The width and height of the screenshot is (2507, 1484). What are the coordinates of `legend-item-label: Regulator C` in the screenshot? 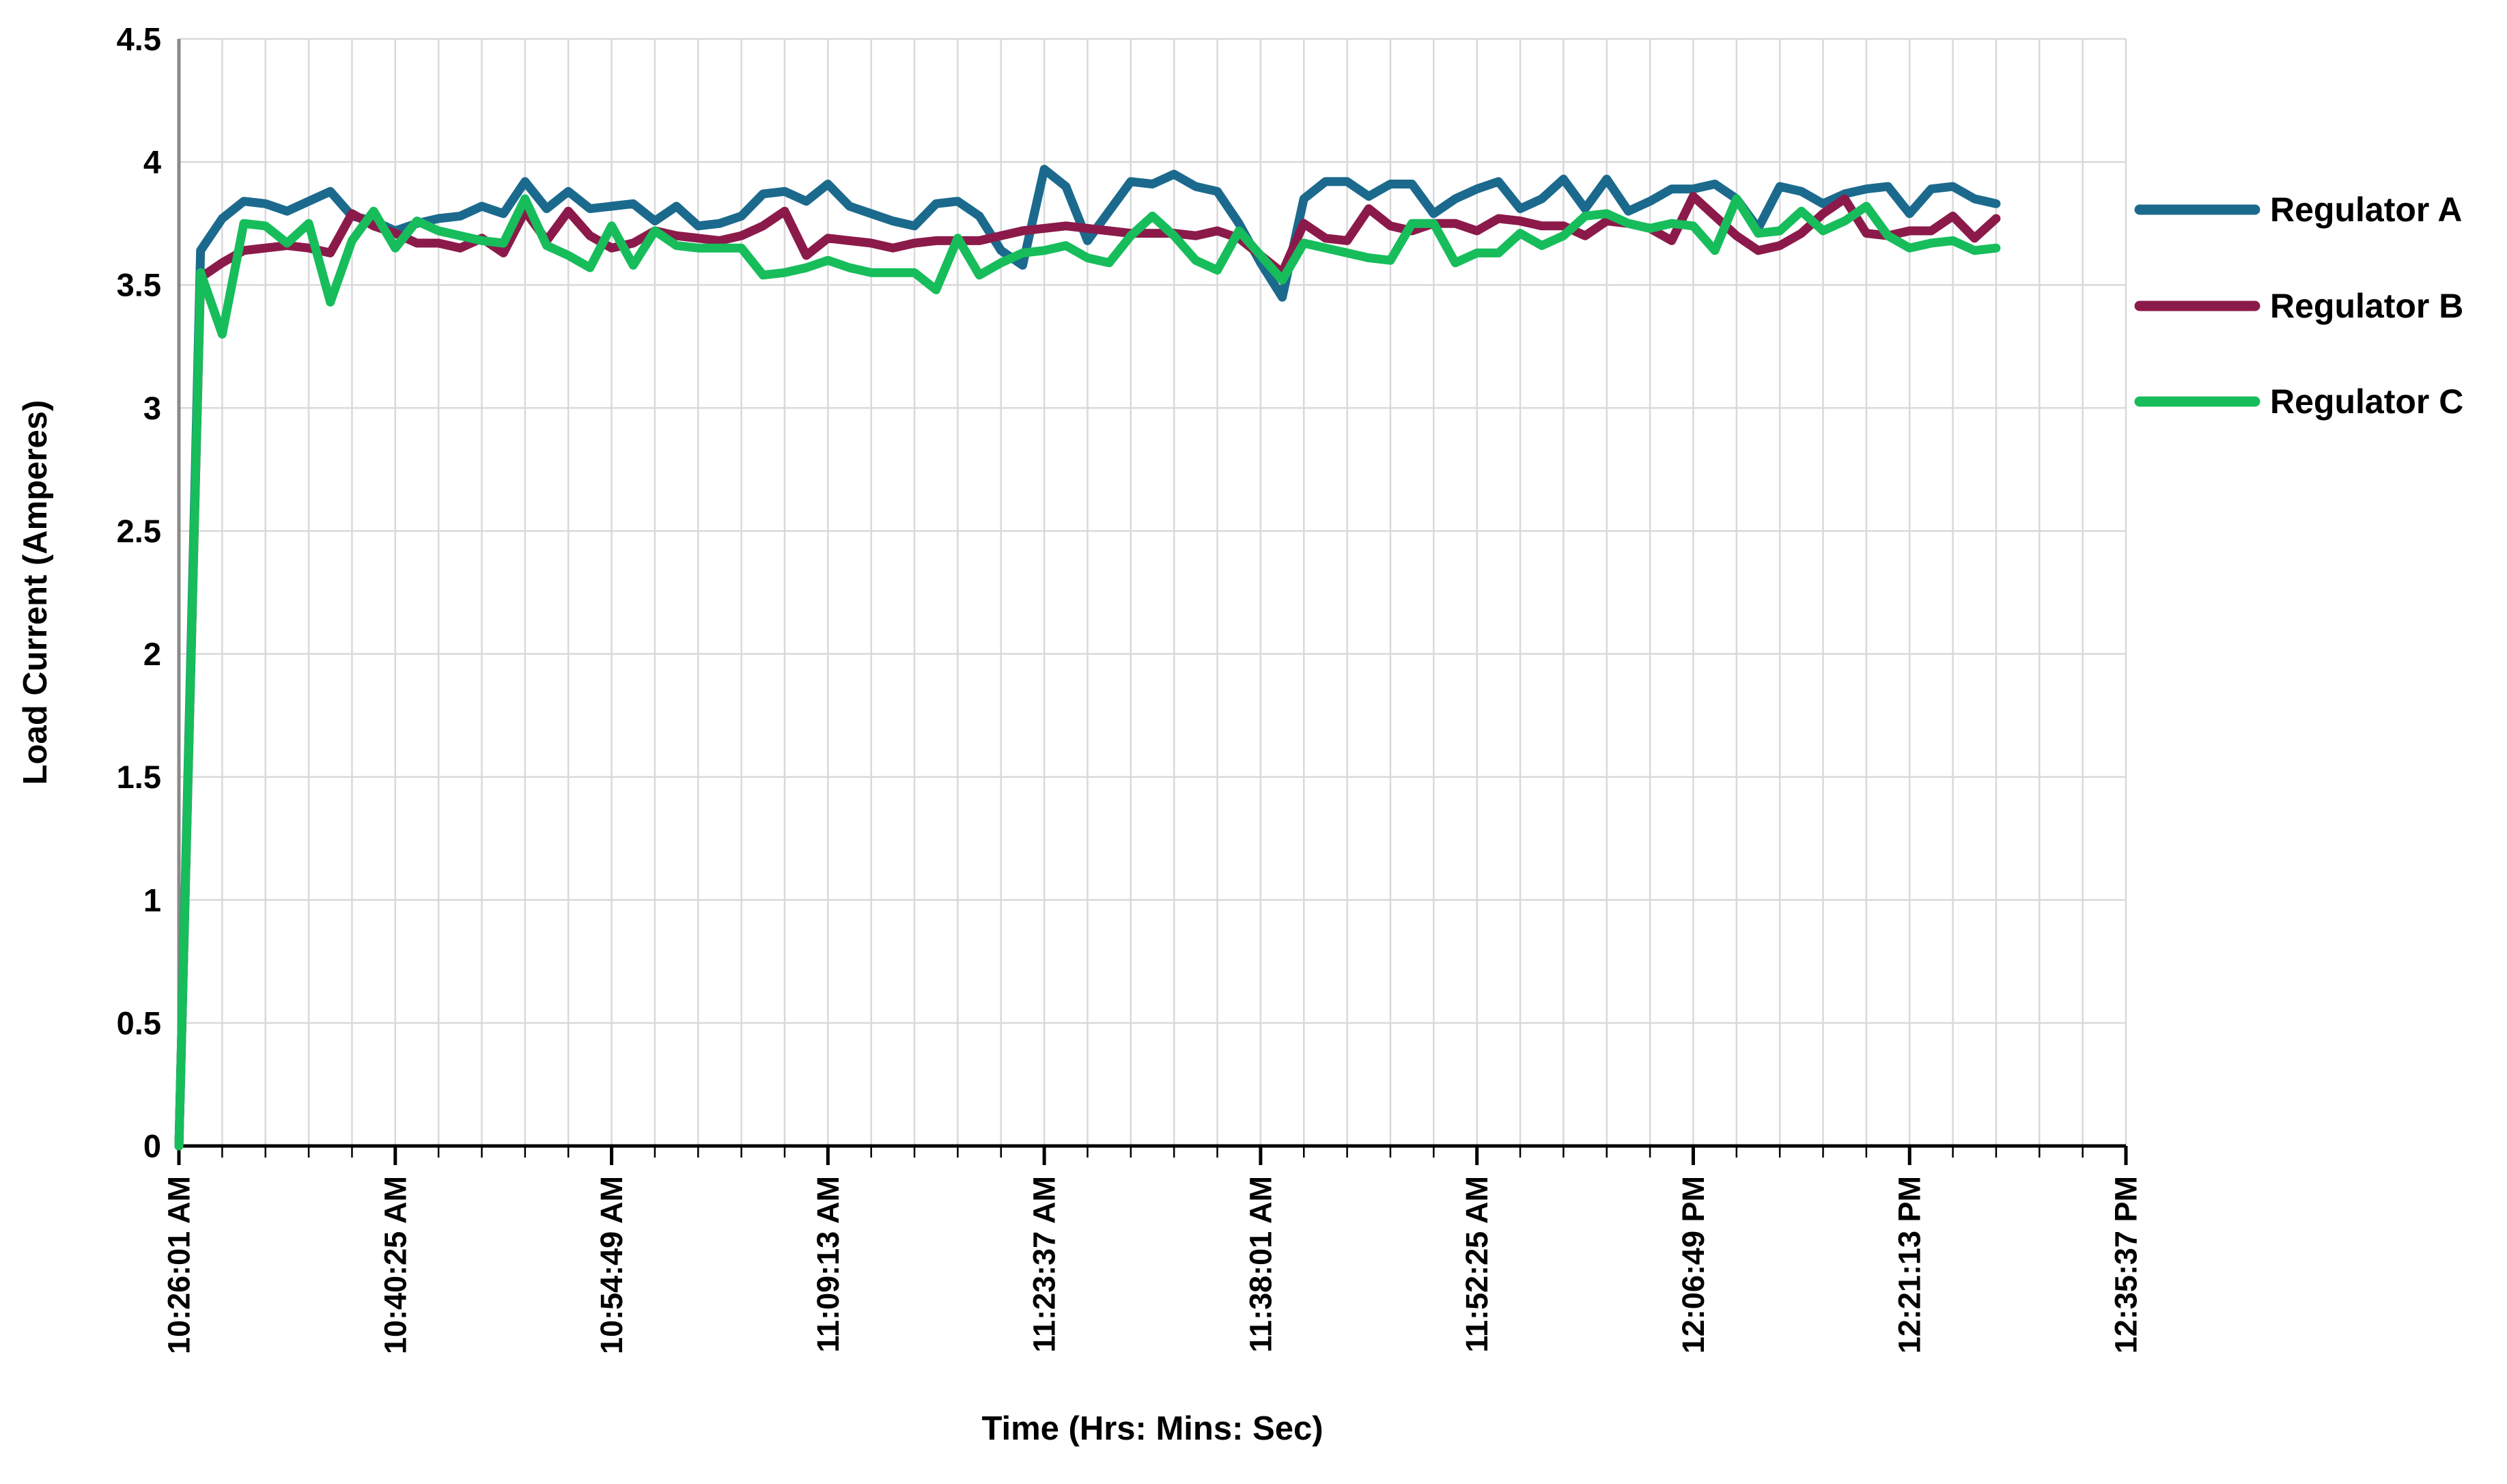 It's located at (2366, 401).